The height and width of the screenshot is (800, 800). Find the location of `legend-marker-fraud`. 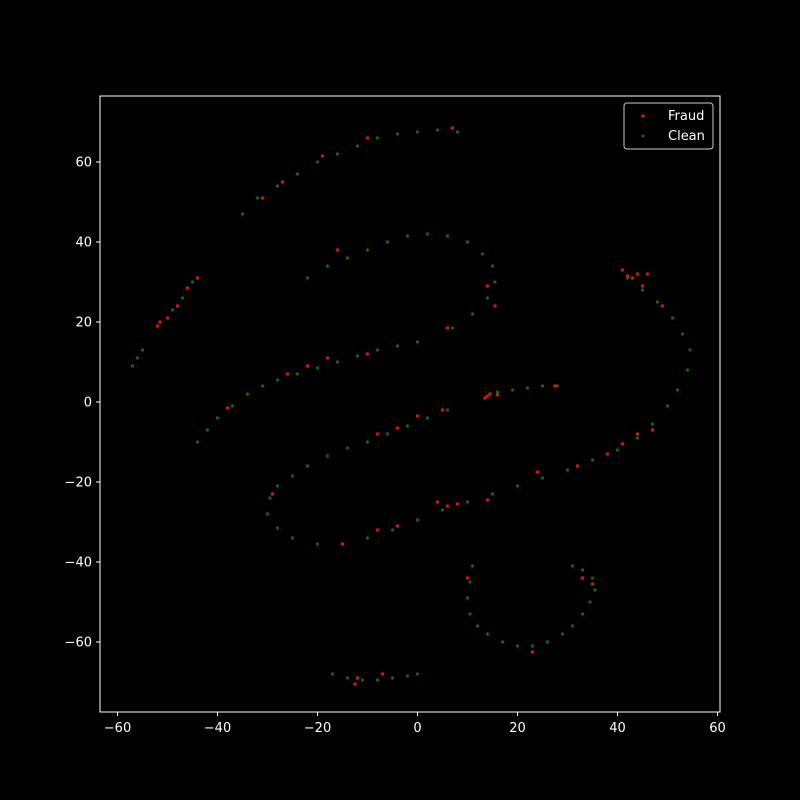

legend-marker-fraud is located at coordinates (643, 116).